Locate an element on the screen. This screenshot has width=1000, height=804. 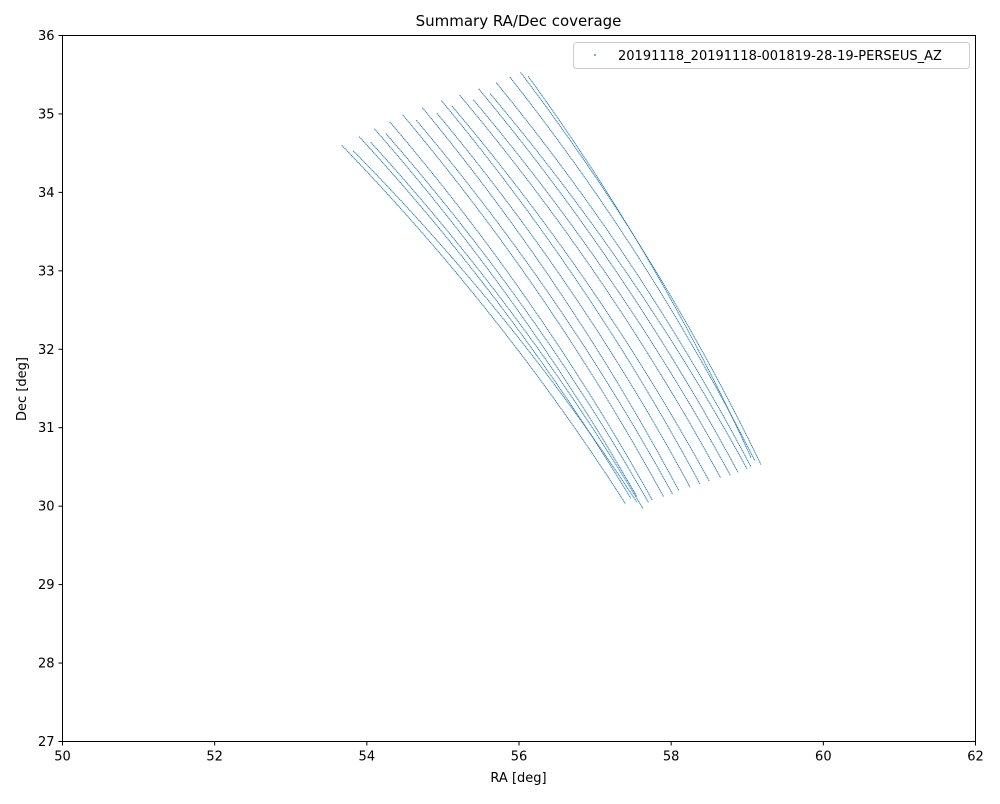
y-tick-label: 30 is located at coordinates (46, 507).